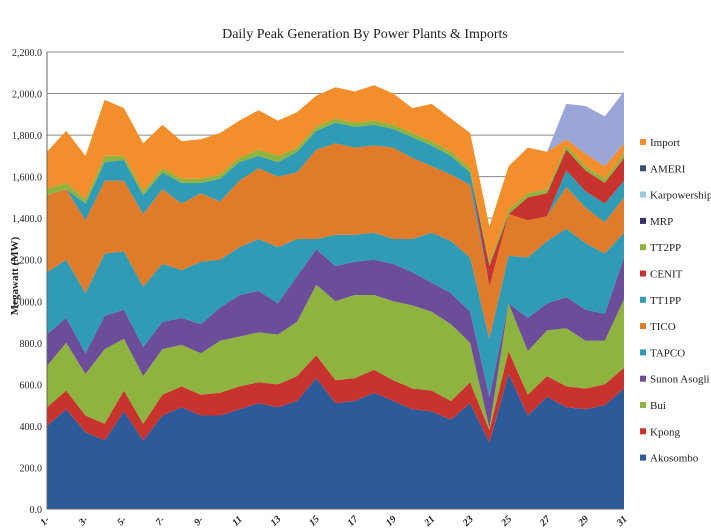 The image size is (711, 532). I want to click on legend-label: Sunon Asogli, so click(680, 380).